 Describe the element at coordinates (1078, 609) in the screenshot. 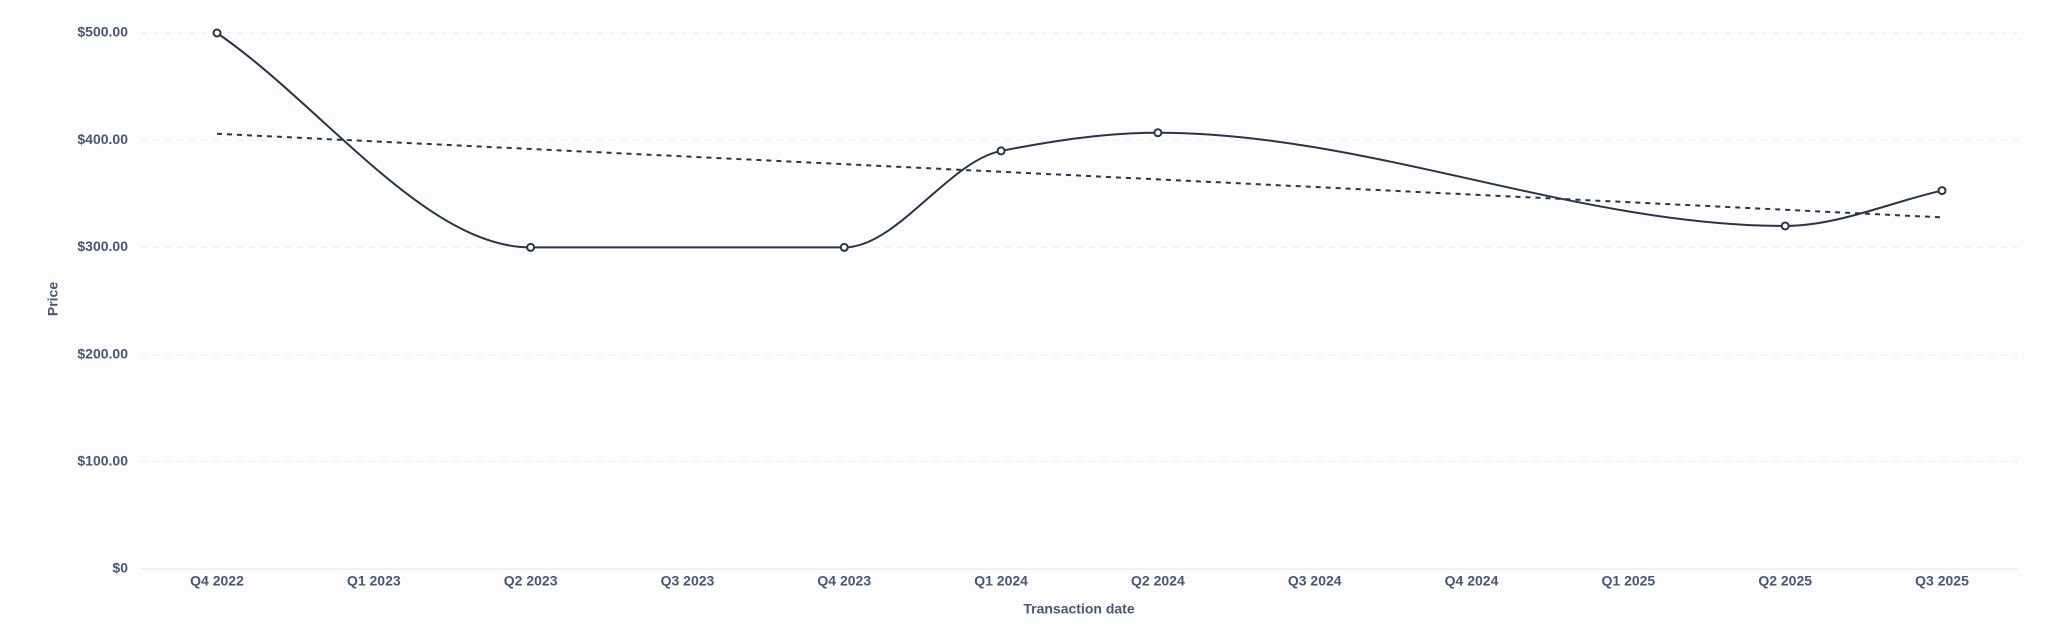

I see `x-axis-title: Transaction date` at that location.